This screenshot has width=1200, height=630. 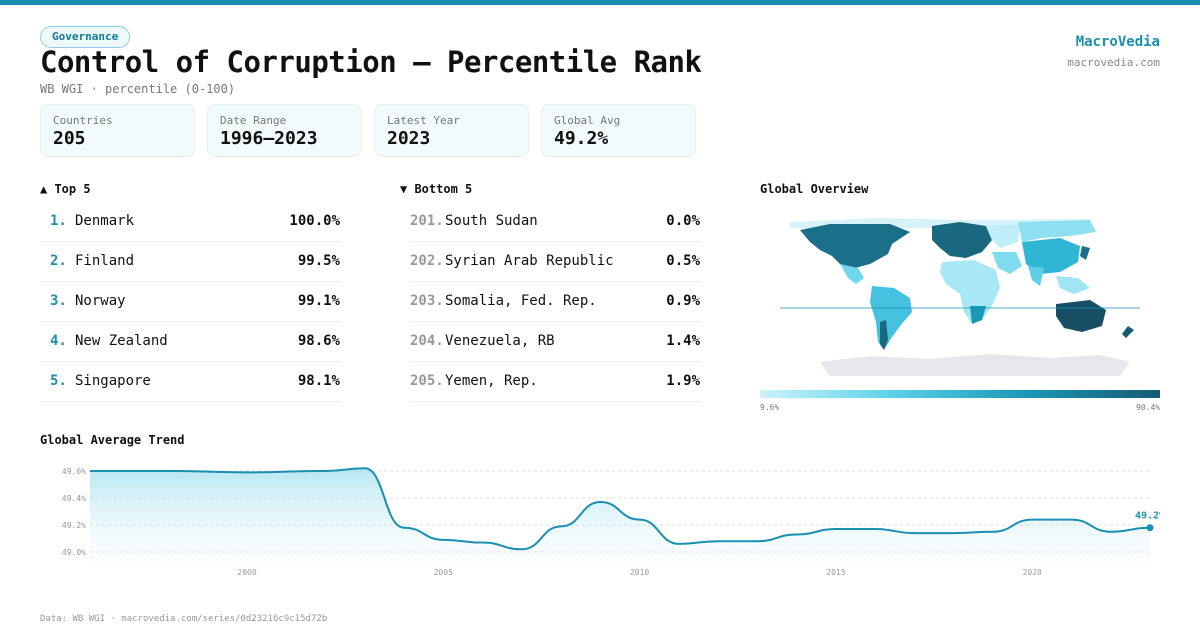 I want to click on map-region-japan, so click(x=1085, y=253).